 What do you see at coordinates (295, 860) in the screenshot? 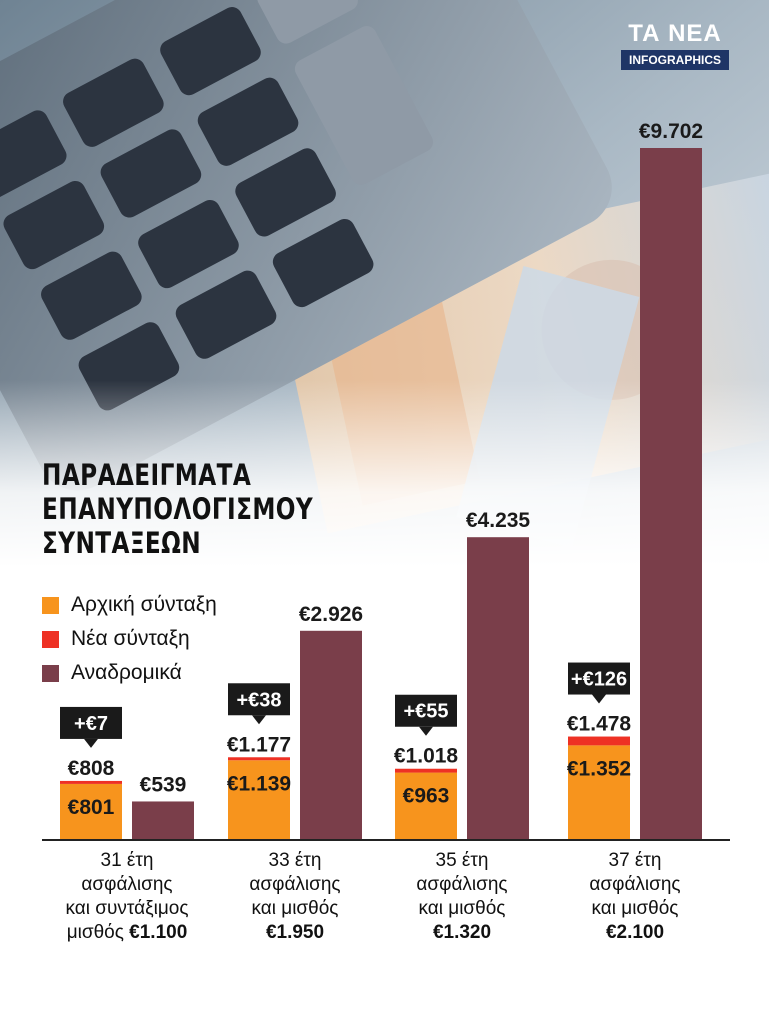
I see `category-label-line: 33 έτη` at bounding box center [295, 860].